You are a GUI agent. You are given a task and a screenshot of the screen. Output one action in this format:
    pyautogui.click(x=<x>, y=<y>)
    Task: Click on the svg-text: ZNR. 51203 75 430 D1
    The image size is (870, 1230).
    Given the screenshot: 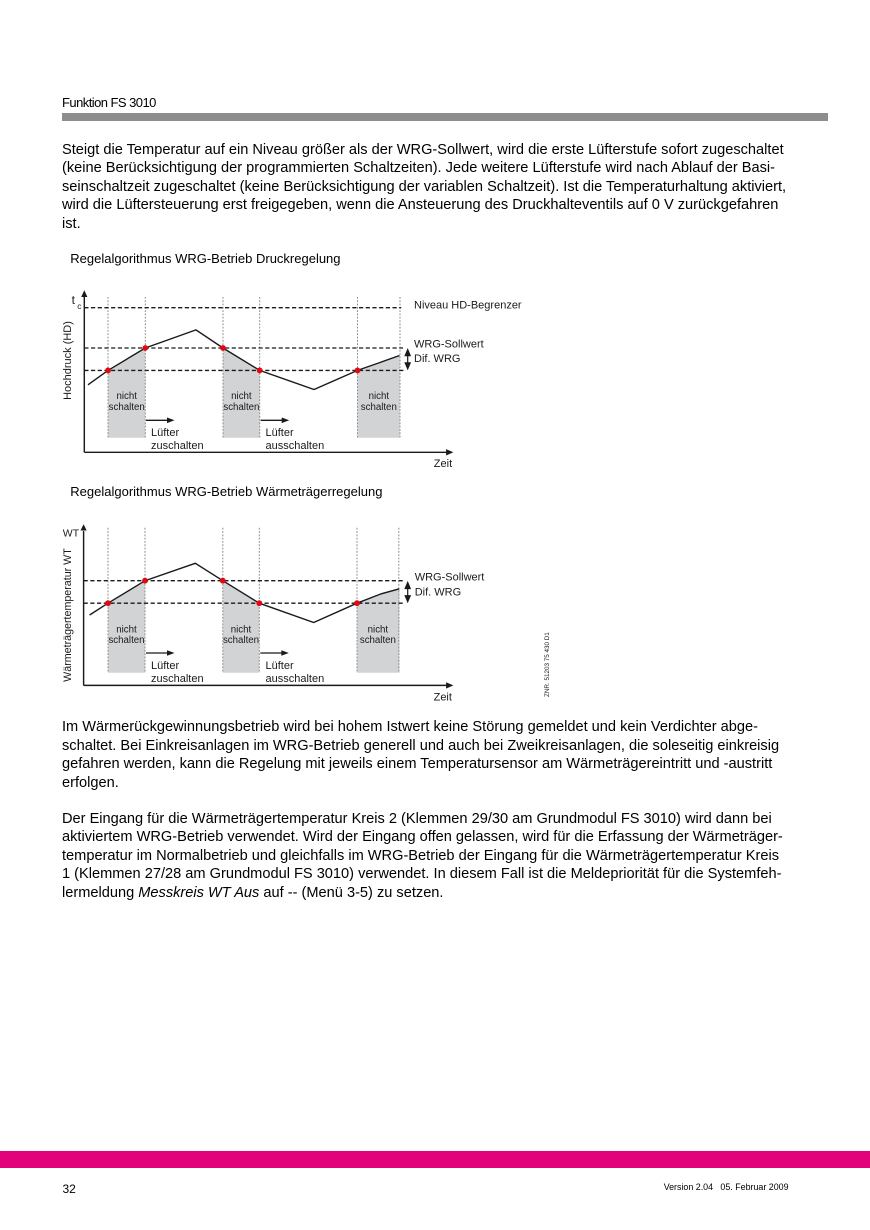 What is the action you would take?
    pyautogui.click(x=547, y=664)
    